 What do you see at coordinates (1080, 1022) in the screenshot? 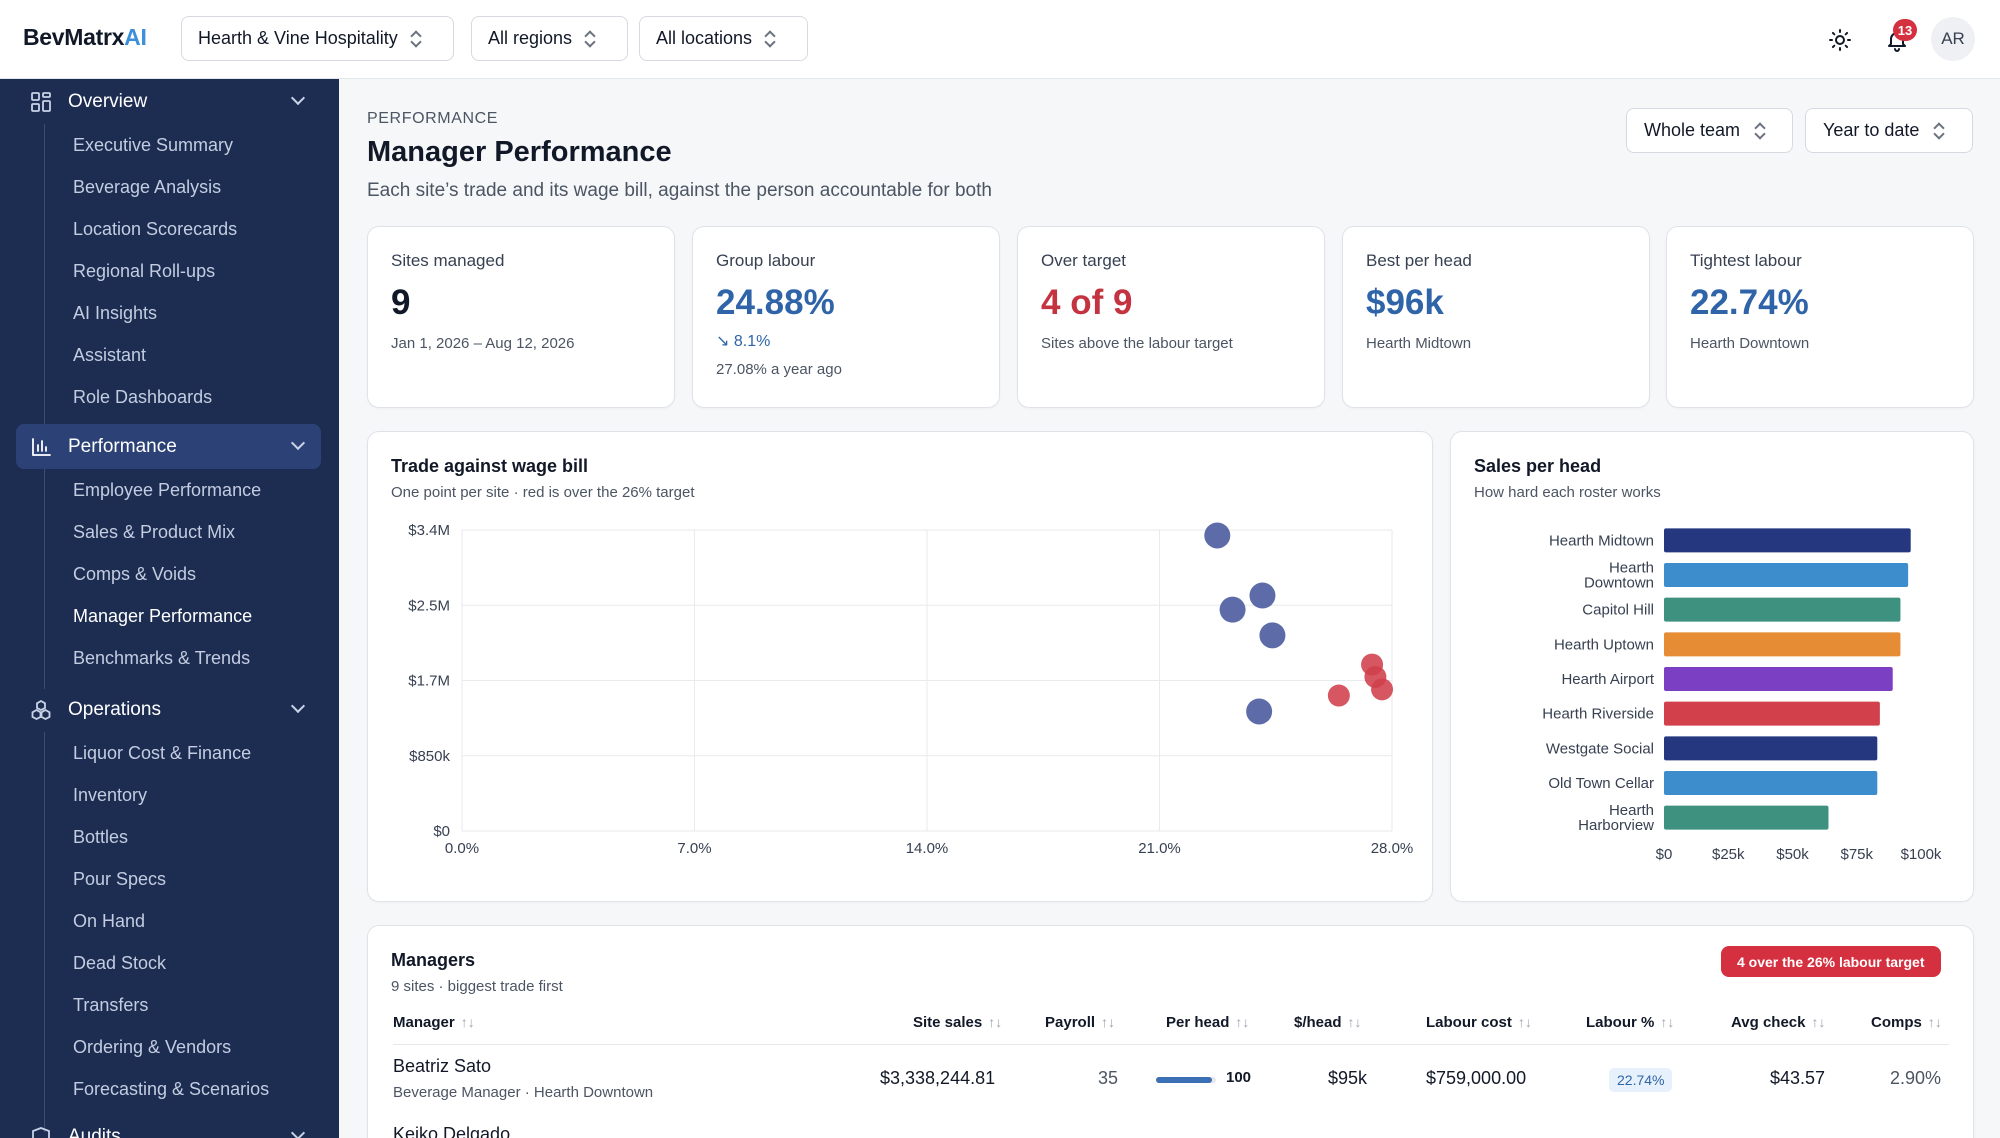
I see `column-header-payroll: Payroll ↑↓` at bounding box center [1080, 1022].